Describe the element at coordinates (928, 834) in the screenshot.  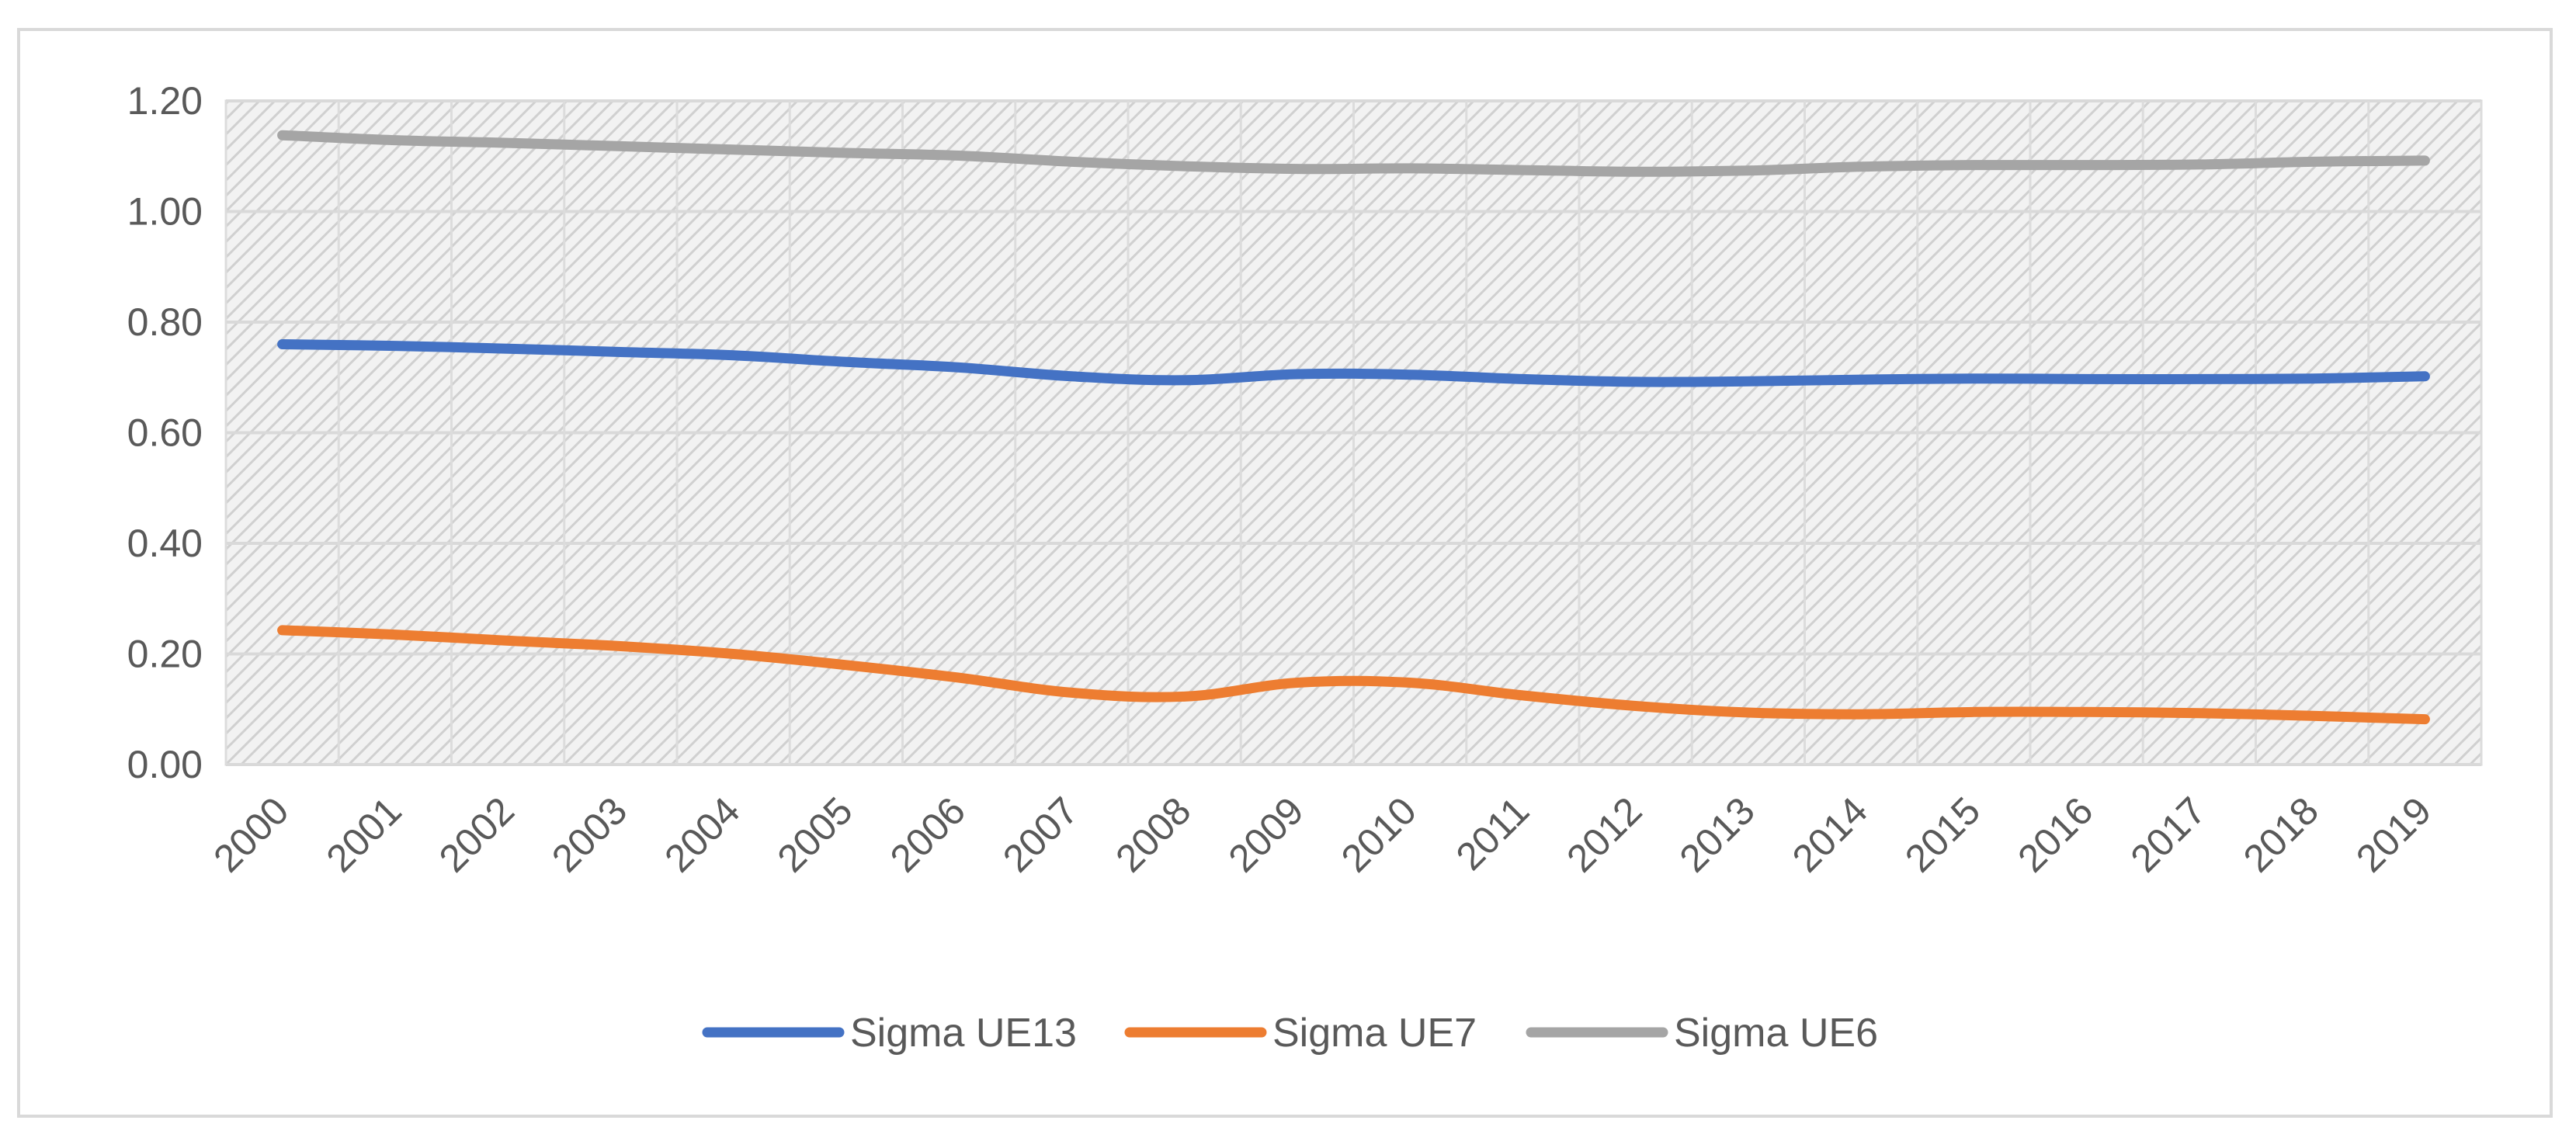
I see `x-tick-label: 2006` at that location.